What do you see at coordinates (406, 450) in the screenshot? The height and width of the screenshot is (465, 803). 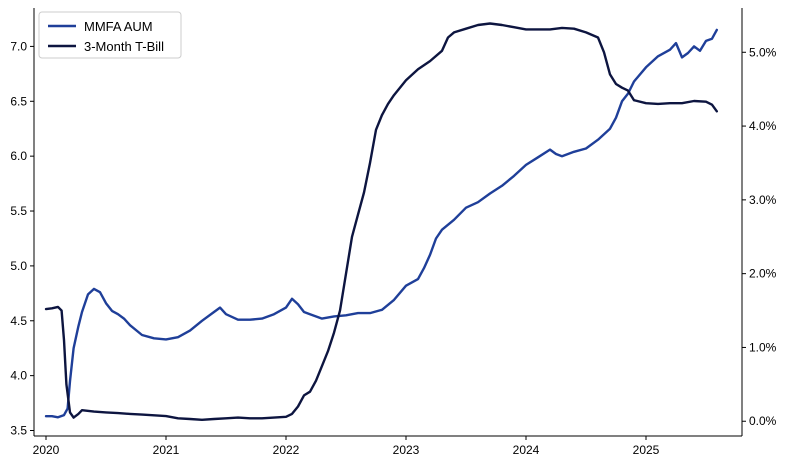 I see `x-tick-label: 2023` at bounding box center [406, 450].